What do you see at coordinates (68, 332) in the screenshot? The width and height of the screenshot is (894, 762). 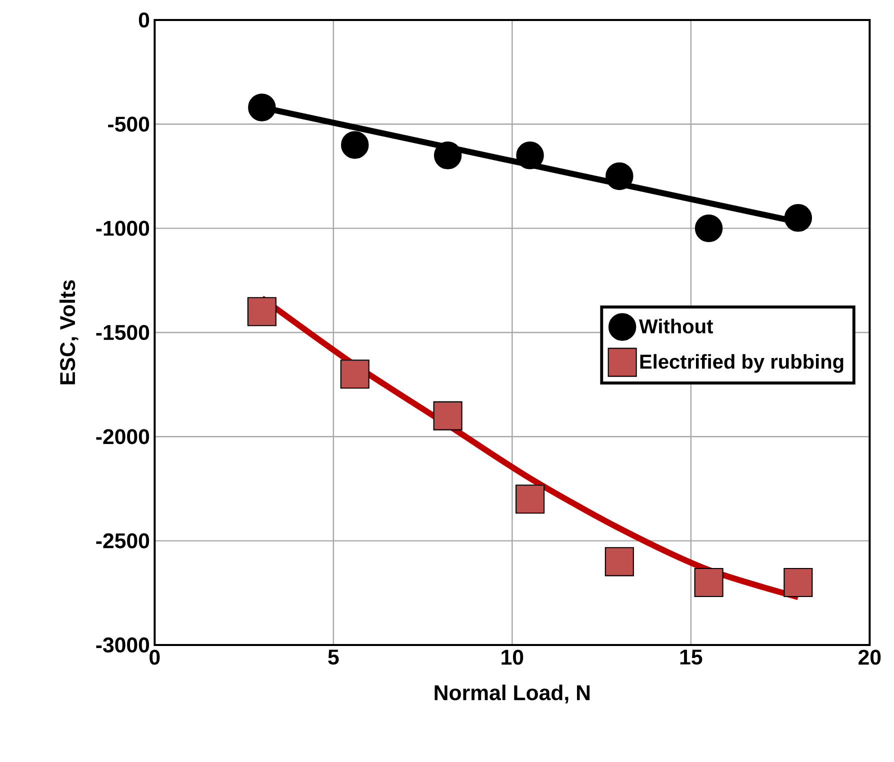 I see `y-axis-title: ESC, Volts` at bounding box center [68, 332].